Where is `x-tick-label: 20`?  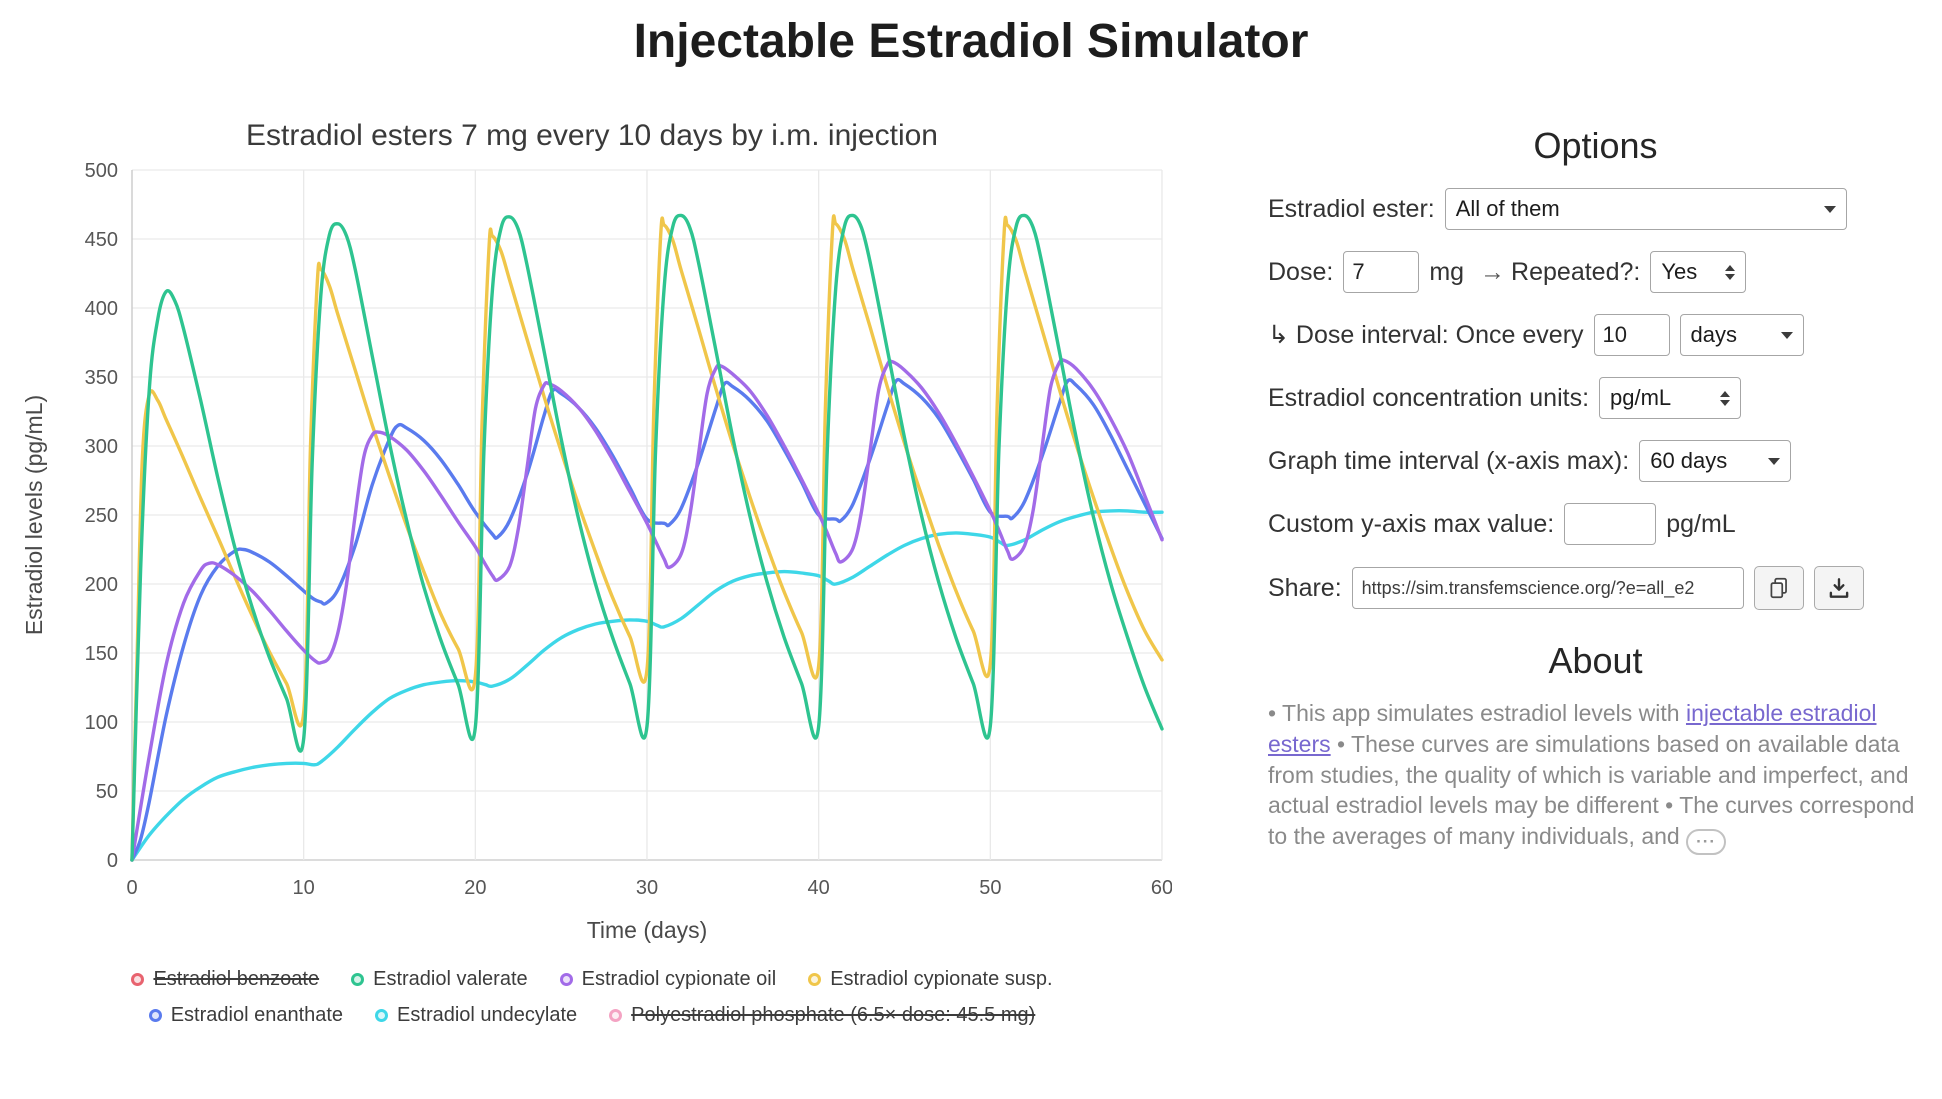
x-tick-label: 20 is located at coordinates (475, 888).